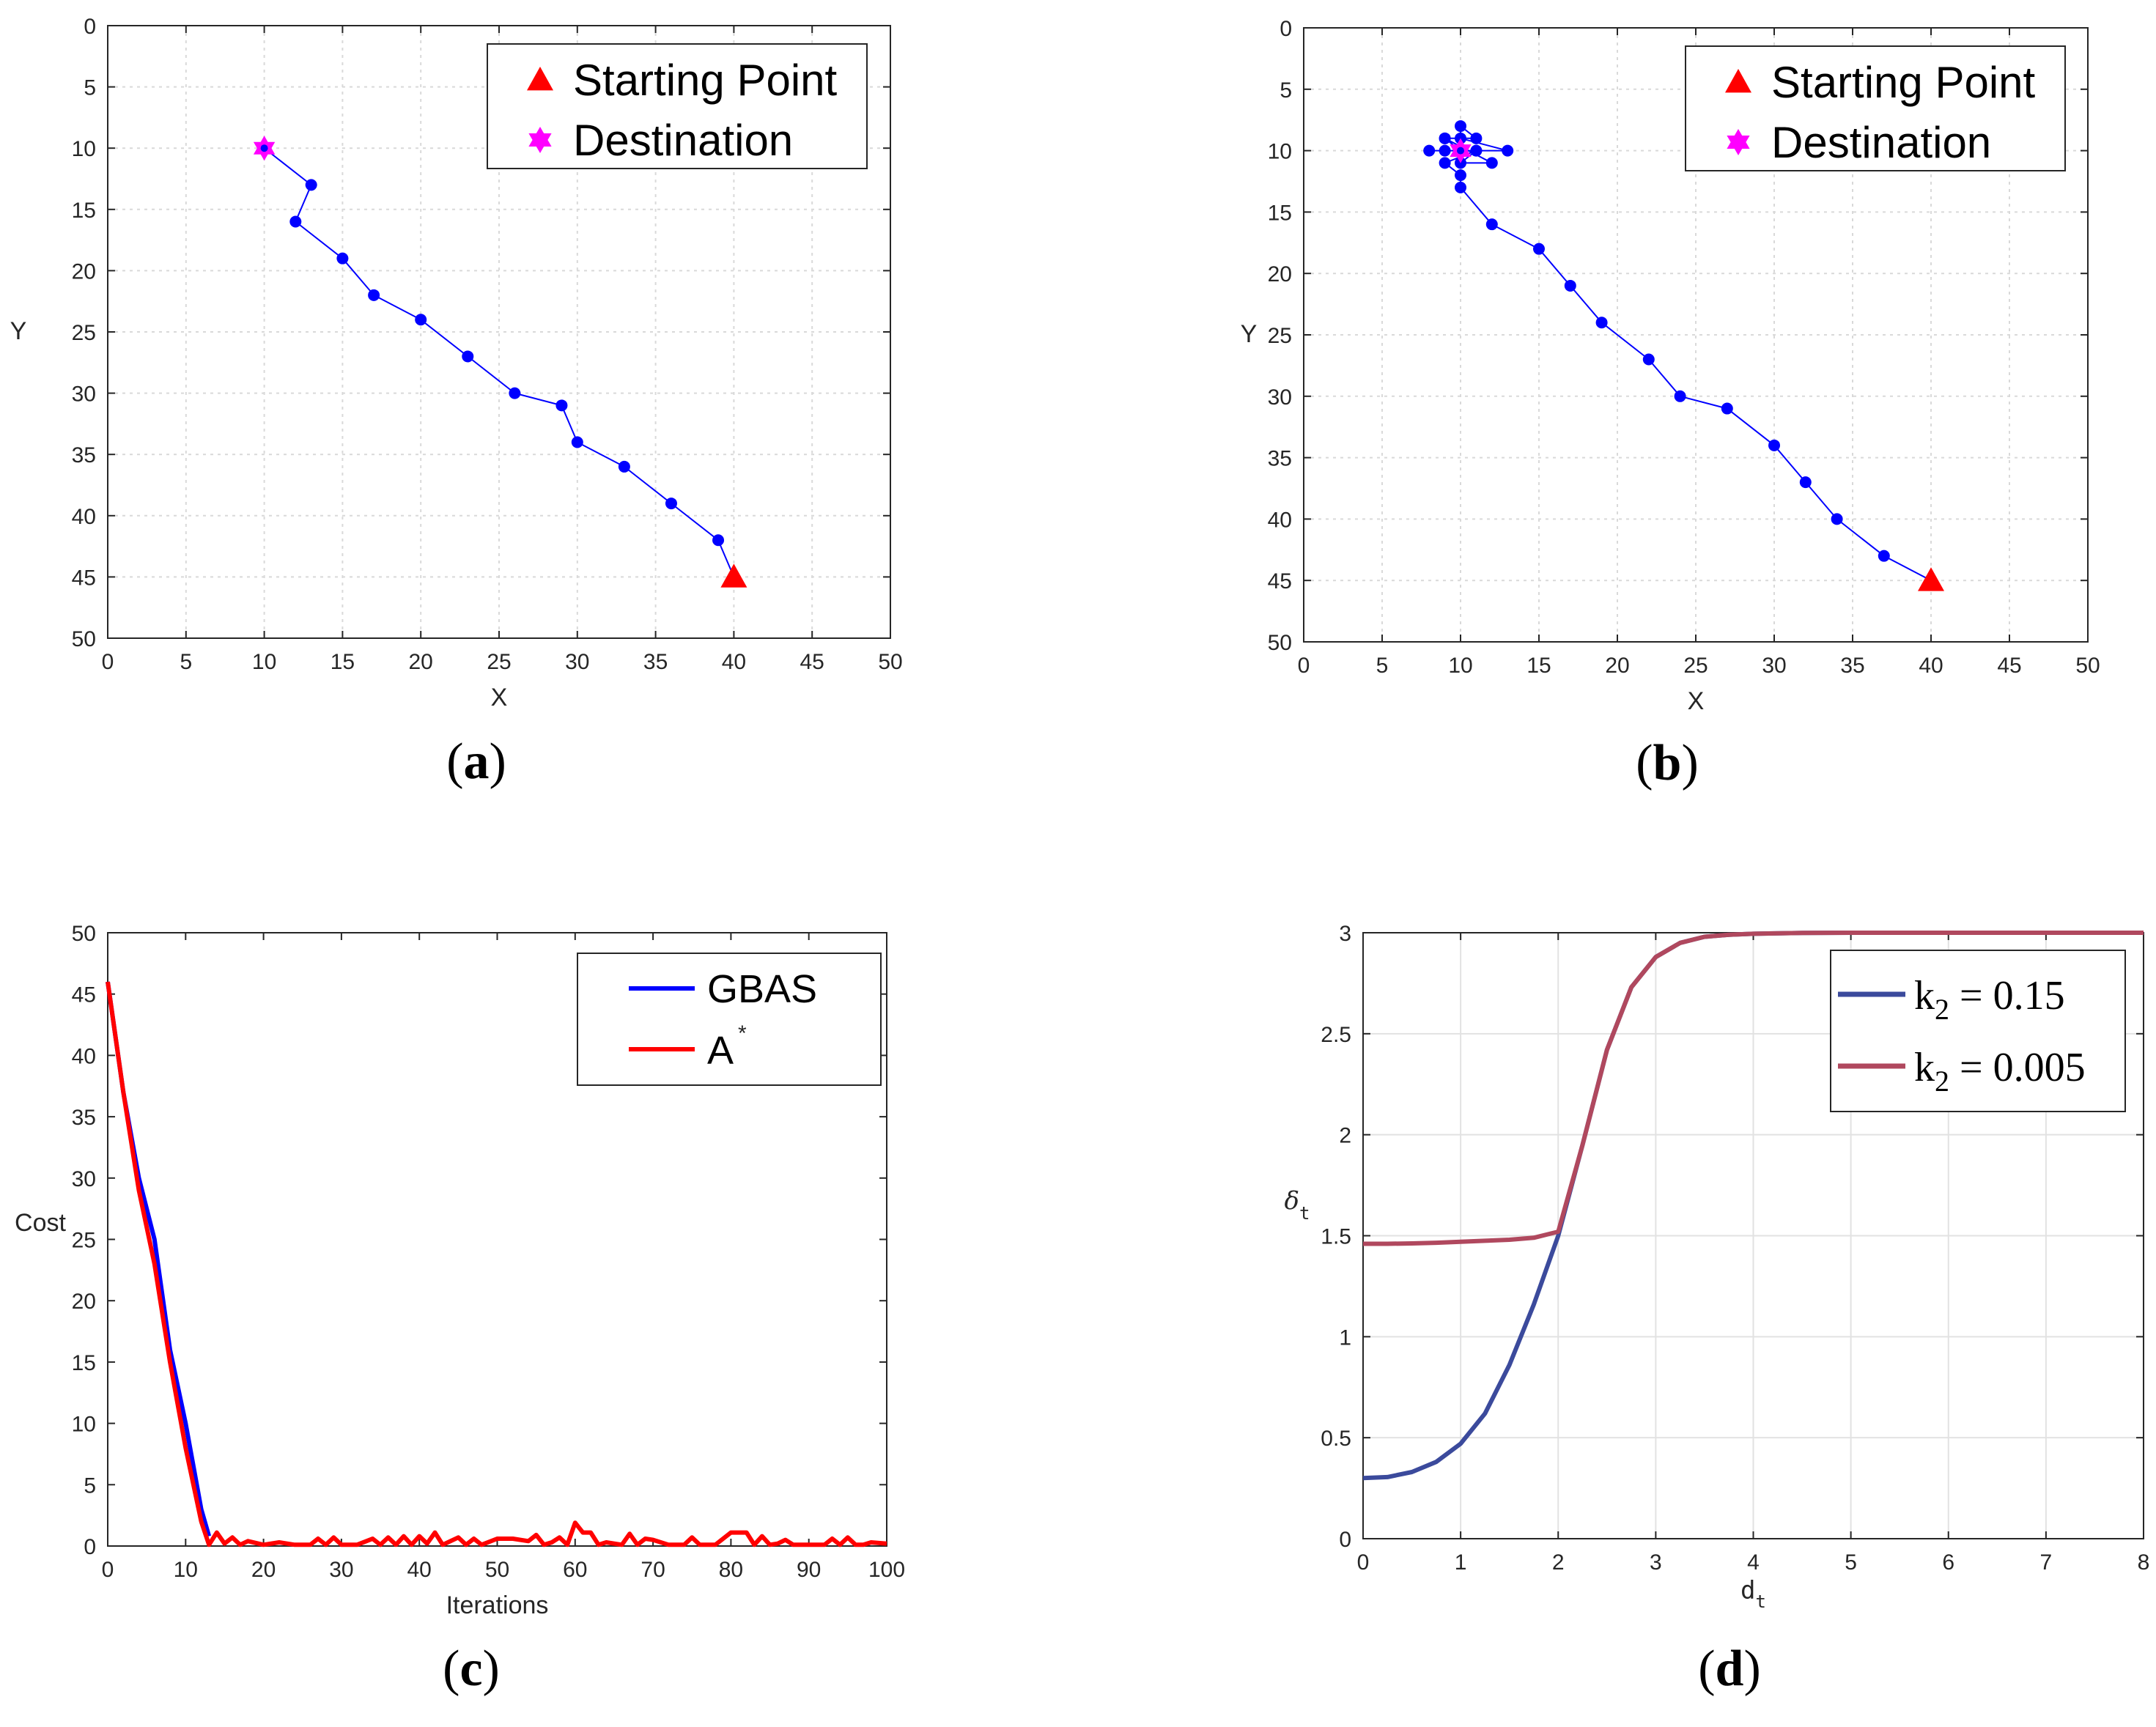  I want to click on y-tick-label: 20, so click(1280, 274).